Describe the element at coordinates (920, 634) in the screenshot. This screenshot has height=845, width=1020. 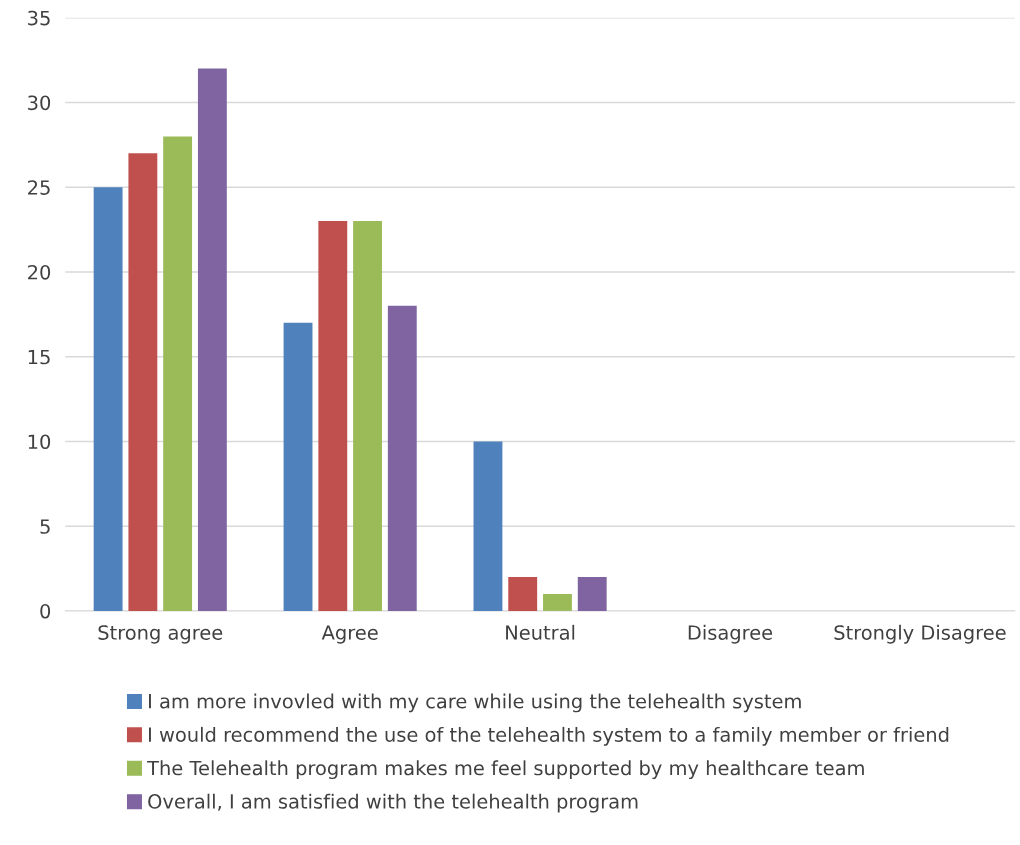
I see `x-tick-label: Strongly Disagree` at that location.